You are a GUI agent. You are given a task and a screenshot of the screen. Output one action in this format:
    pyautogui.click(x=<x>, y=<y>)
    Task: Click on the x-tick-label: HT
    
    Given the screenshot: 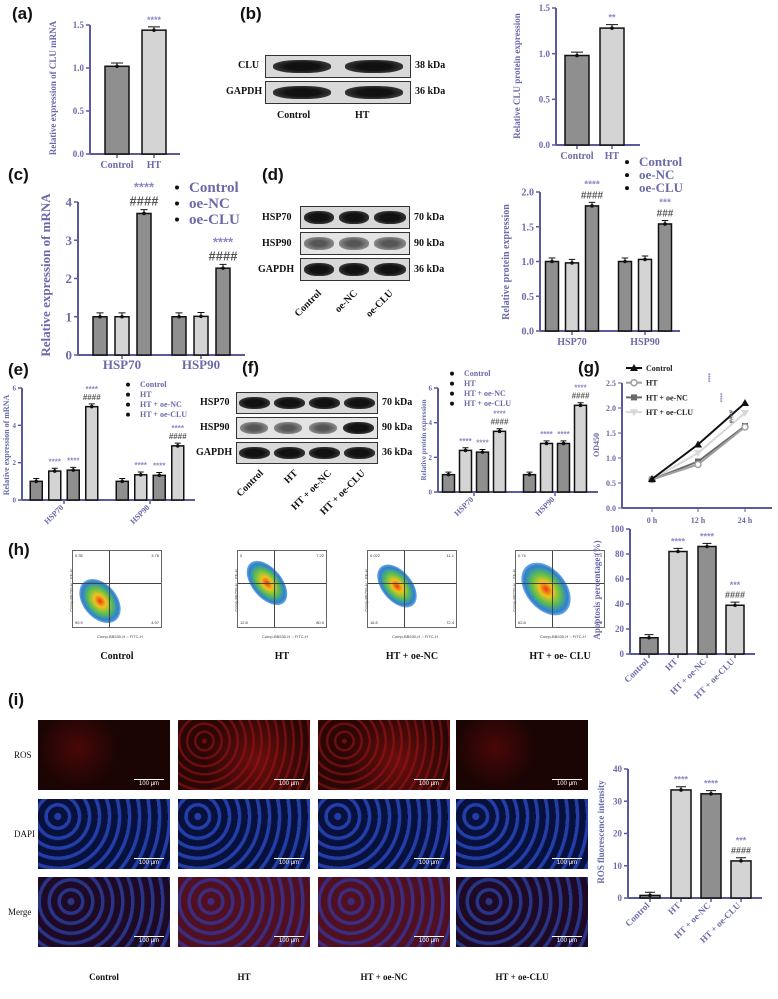 What is the action you would take?
    pyautogui.click(x=154, y=165)
    